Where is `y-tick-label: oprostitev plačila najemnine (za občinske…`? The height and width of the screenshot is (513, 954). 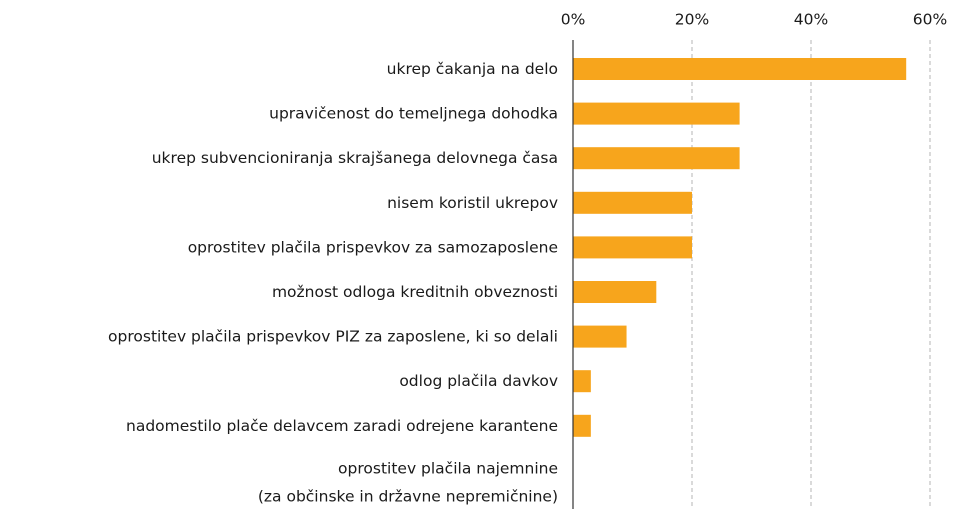
y-tick-label: oprostitev plačila najemnine (za občinske… is located at coordinates (408, 482).